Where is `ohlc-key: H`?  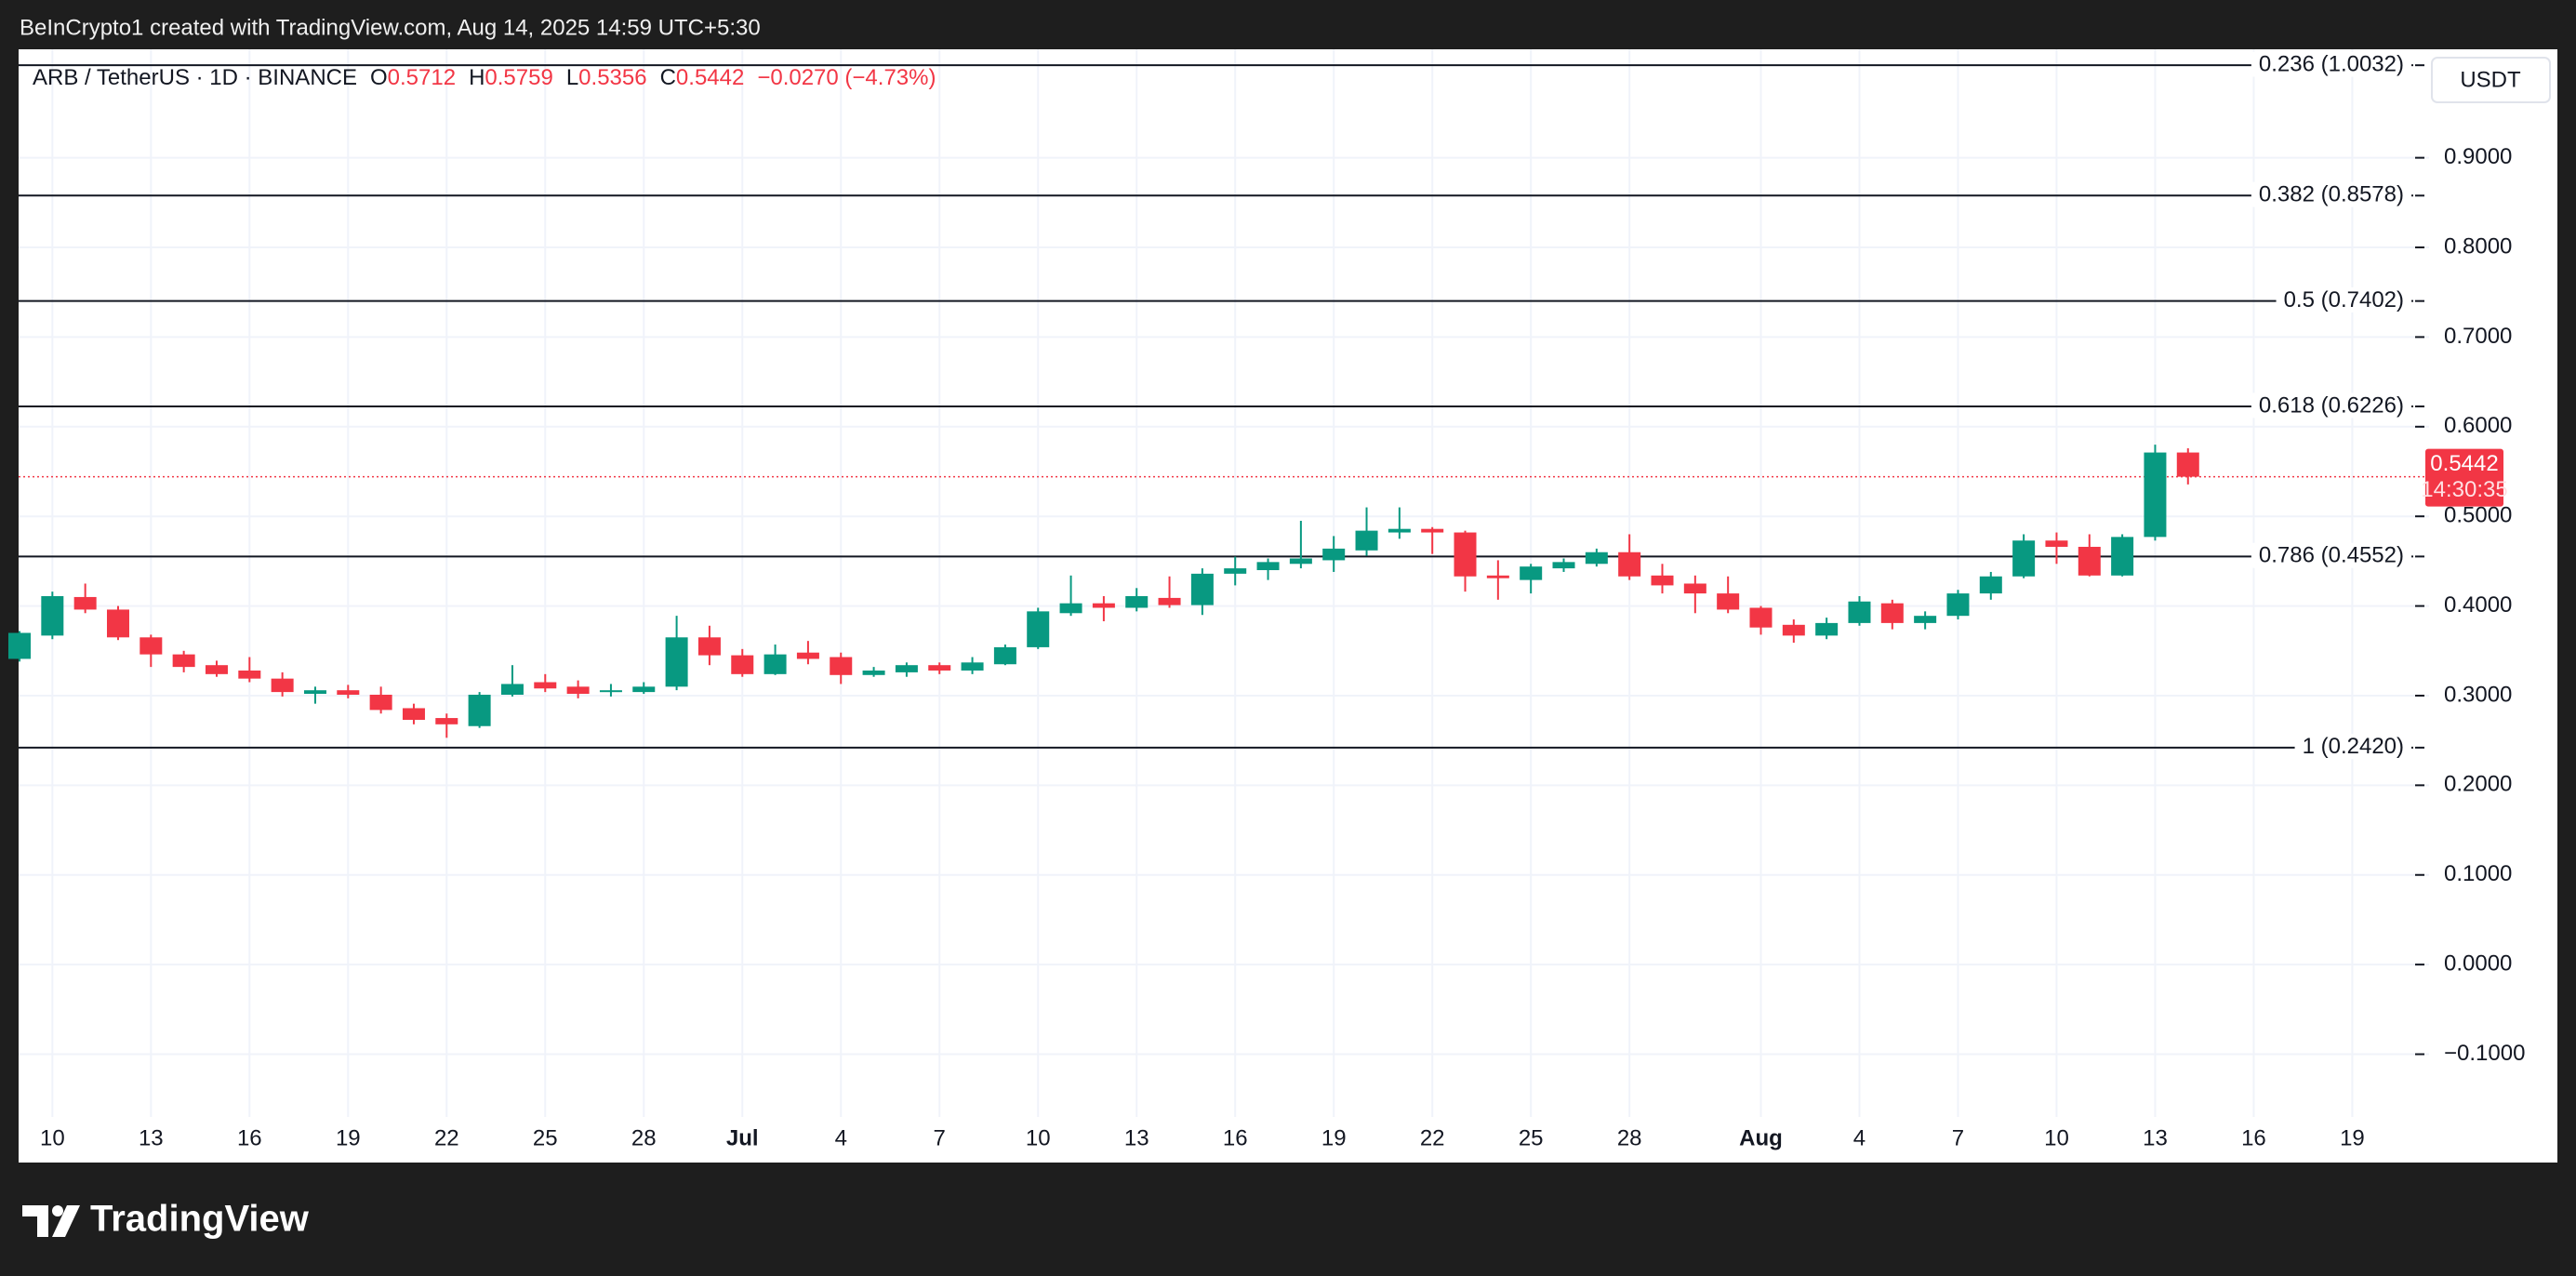
ohlc-key: H is located at coordinates (477, 77).